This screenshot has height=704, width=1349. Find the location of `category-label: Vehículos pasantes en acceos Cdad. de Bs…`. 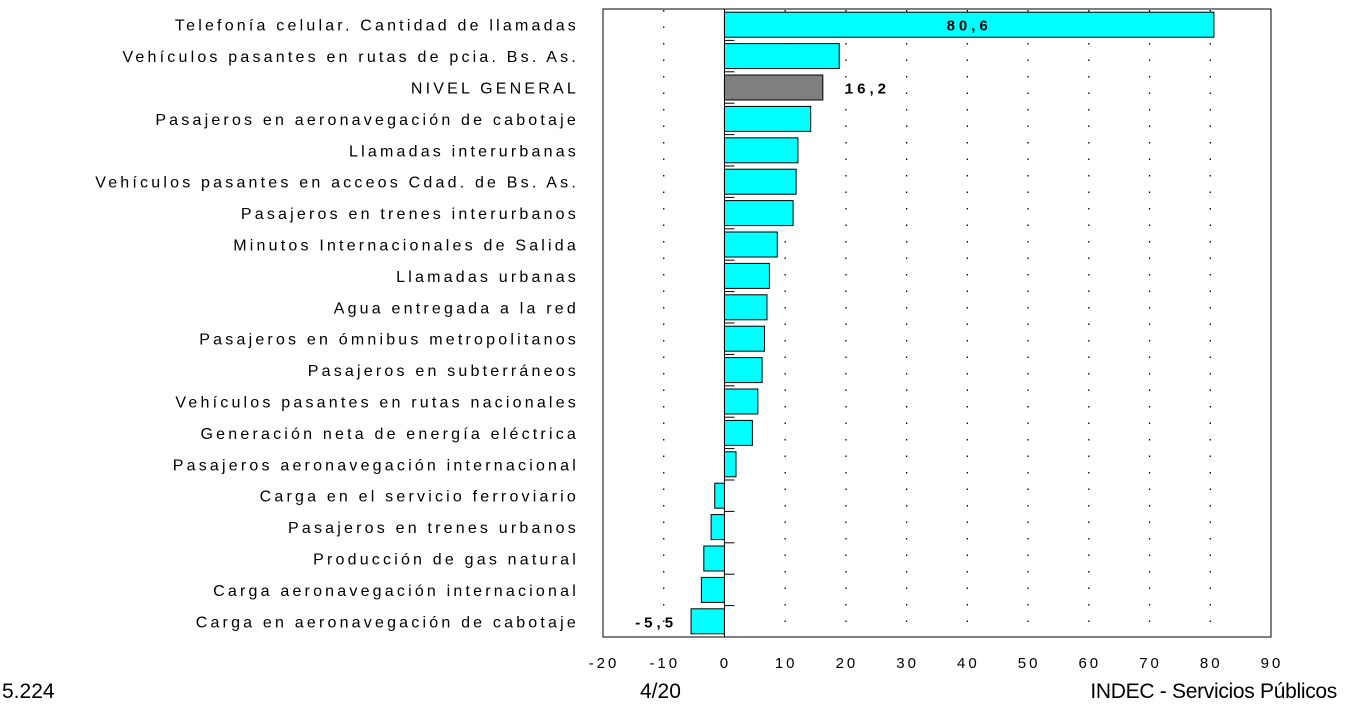

category-label: Vehículos pasantes en acceos Cdad. de Bs… is located at coordinates (337, 183).